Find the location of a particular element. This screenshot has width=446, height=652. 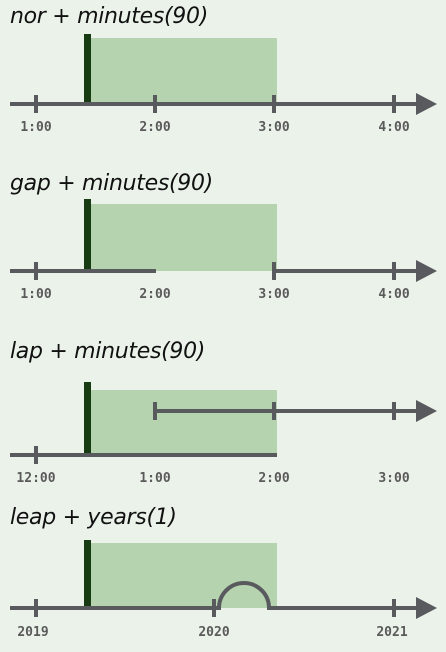

panel-leap: 2019 2020 2021 is located at coordinates (223, 590).